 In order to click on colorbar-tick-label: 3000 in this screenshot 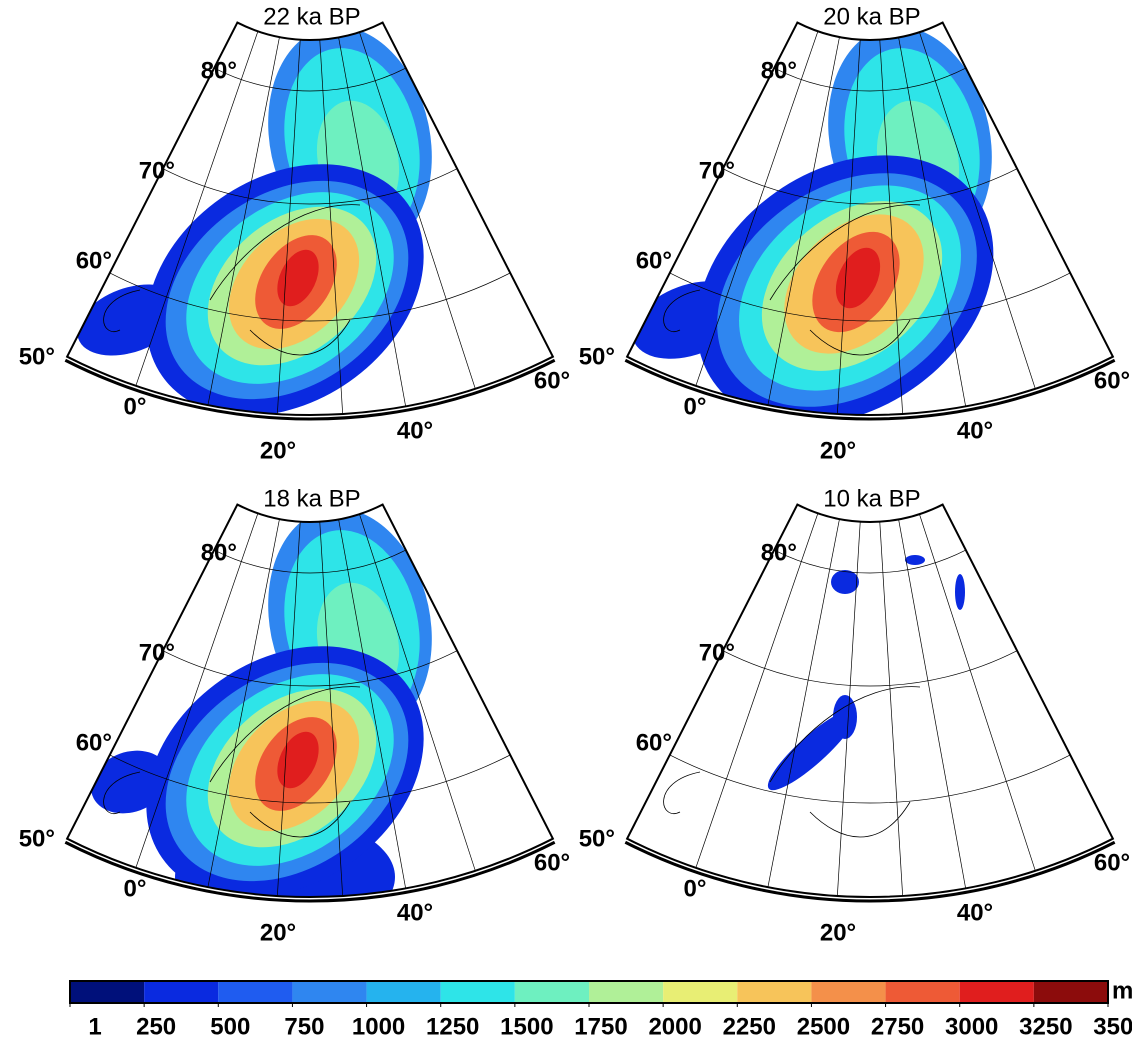, I will do `click(971, 1026)`.